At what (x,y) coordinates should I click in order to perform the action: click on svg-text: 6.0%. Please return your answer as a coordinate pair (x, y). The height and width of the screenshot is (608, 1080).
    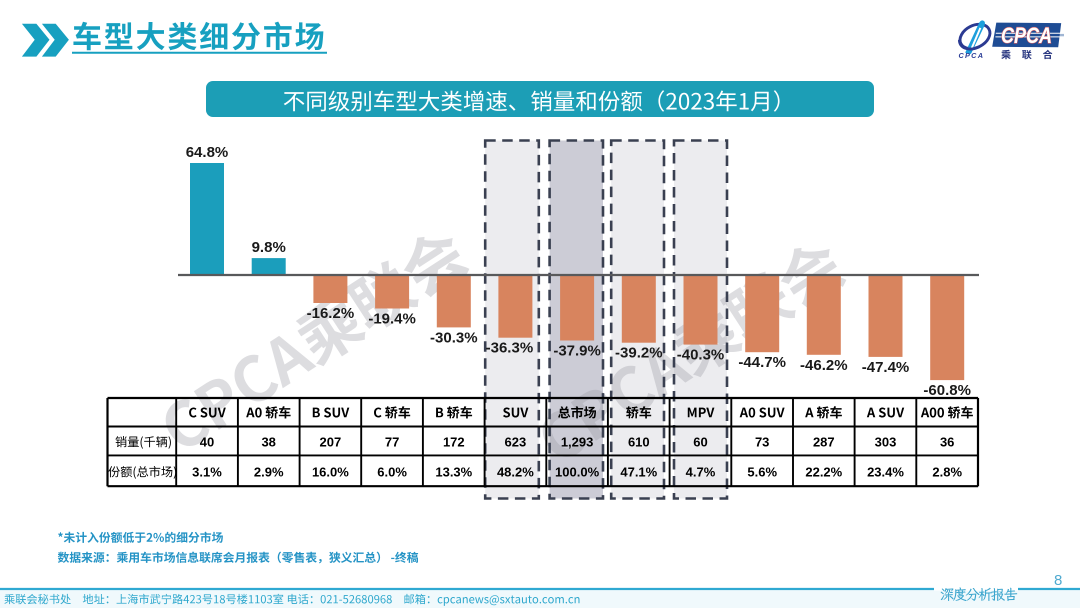
    Looking at the image, I should click on (392, 471).